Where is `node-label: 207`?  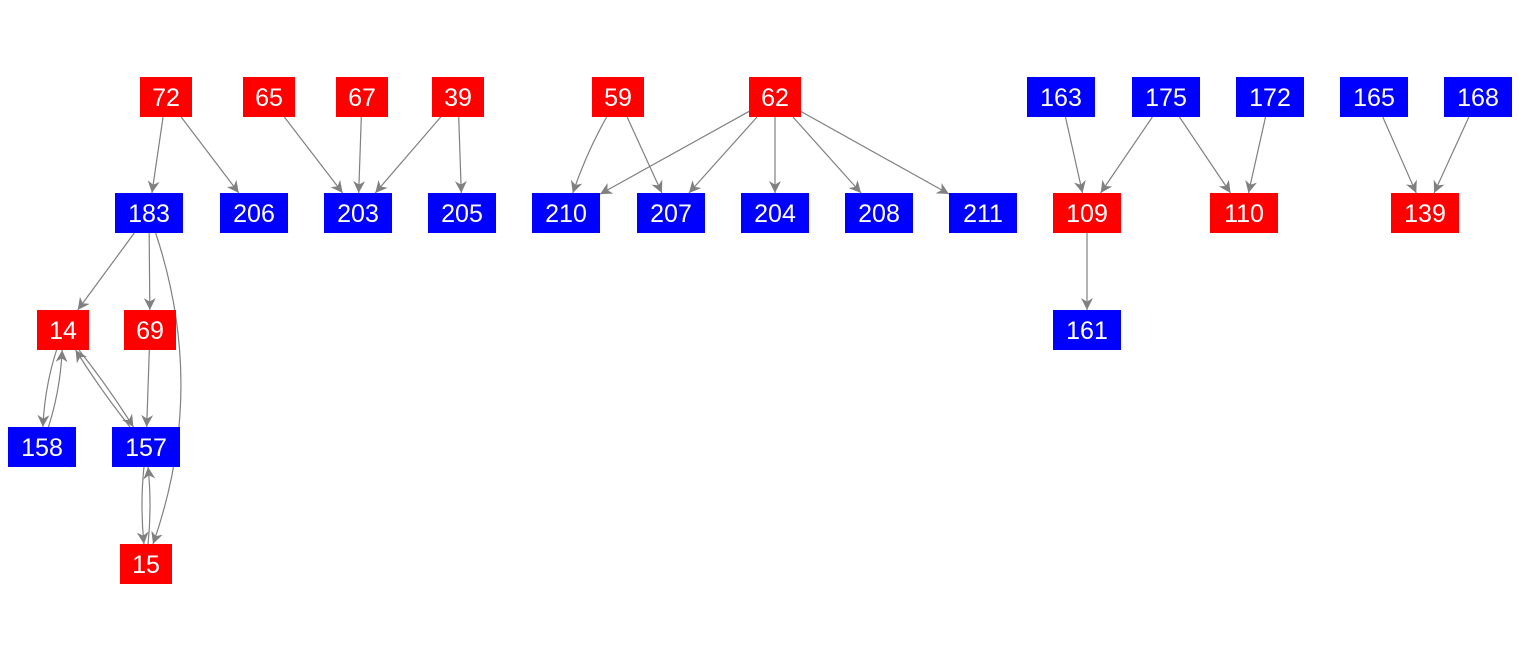
node-label: 207 is located at coordinates (671, 214).